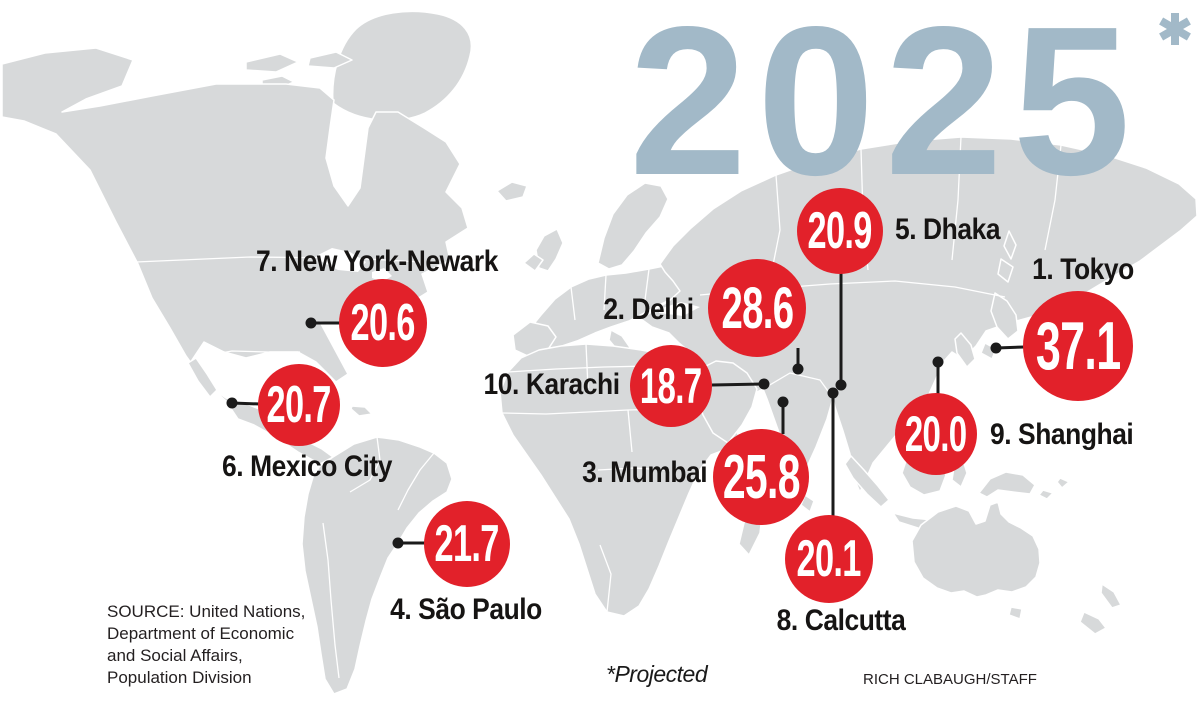 This screenshot has height=701, width=1200. What do you see at coordinates (764, 384) in the screenshot?
I see `city-location-dot-karachi` at bounding box center [764, 384].